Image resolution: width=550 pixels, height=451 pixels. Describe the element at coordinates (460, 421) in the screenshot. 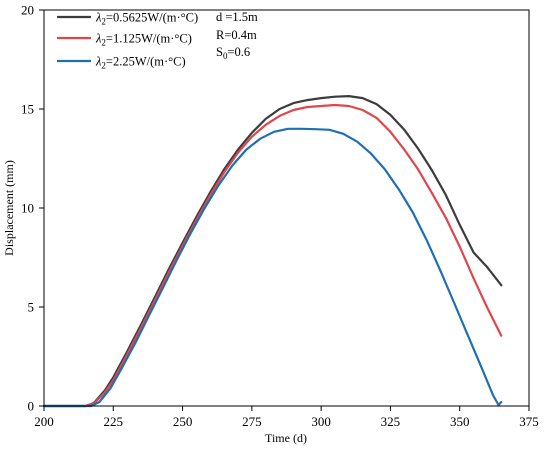

I see `x-tick-label: 350` at that location.